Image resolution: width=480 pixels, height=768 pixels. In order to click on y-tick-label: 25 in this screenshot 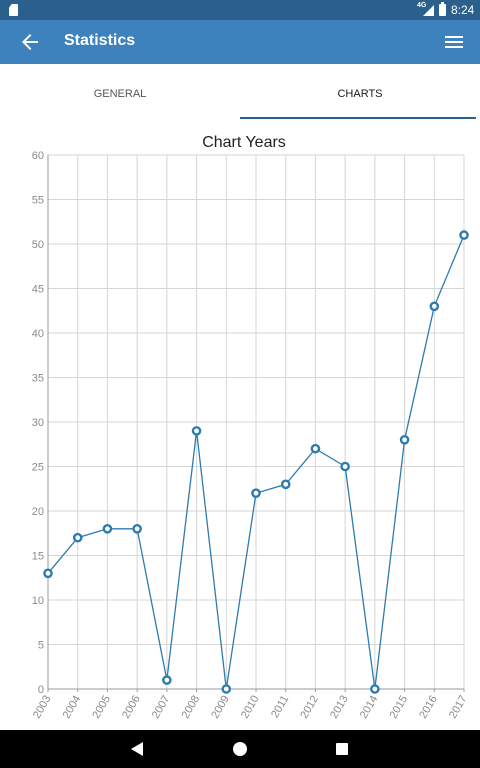, I will do `click(38, 468)`.